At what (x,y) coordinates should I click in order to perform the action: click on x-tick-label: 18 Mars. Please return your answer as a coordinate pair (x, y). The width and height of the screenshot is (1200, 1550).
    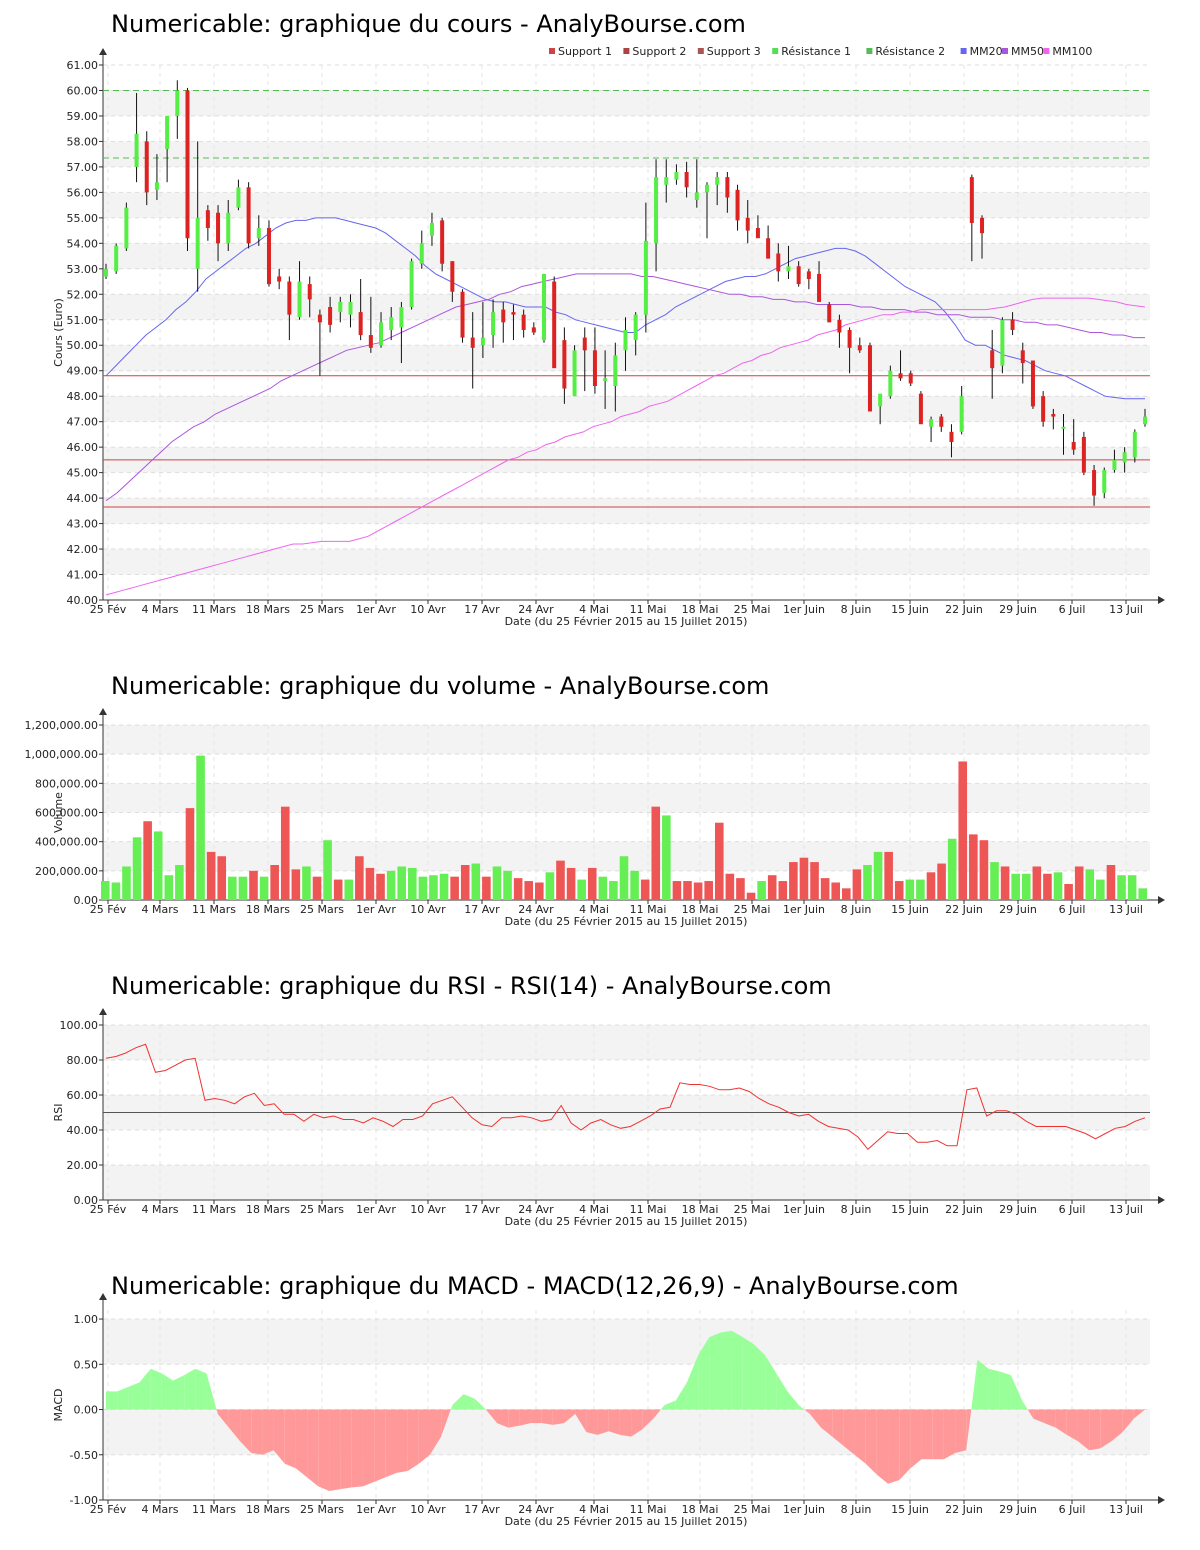
    Looking at the image, I should click on (268, 909).